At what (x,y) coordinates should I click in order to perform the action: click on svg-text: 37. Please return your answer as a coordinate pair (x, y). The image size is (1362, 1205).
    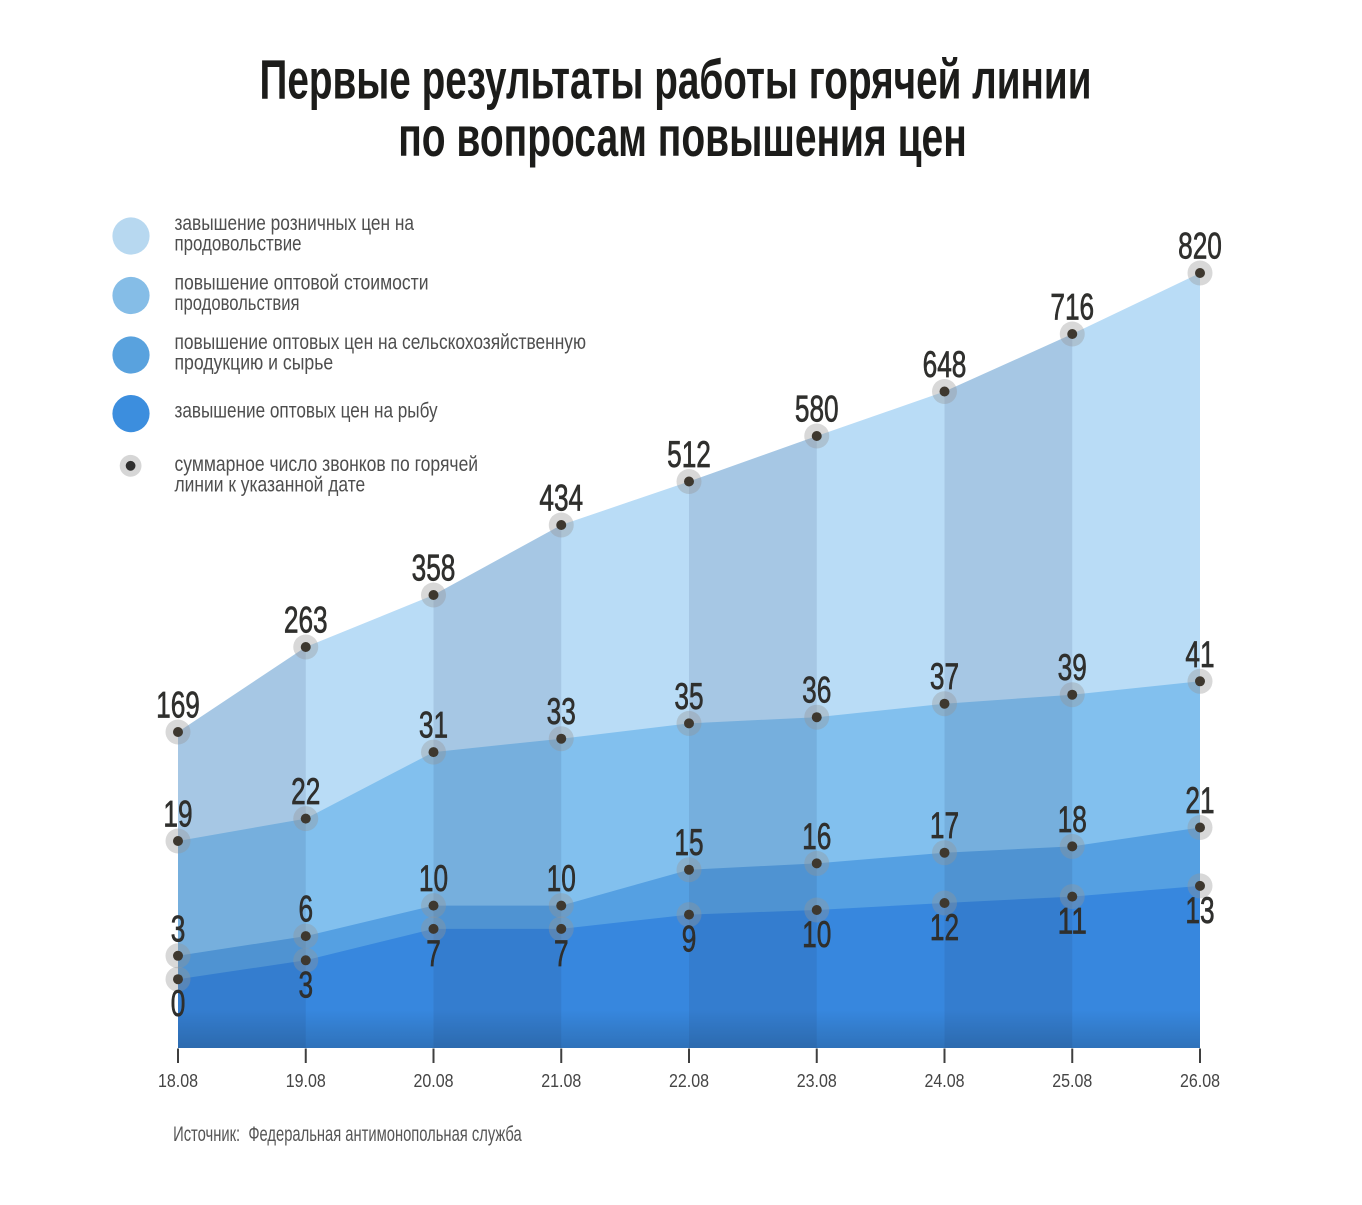
    Looking at the image, I should click on (944, 676).